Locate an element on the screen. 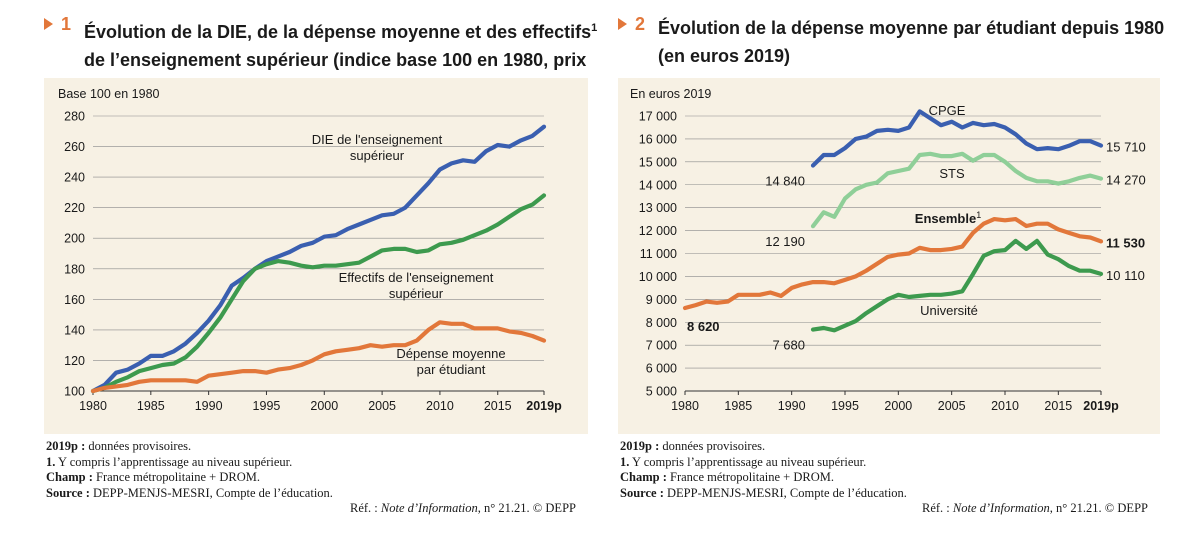 This screenshot has height=534, width=1200. y-tick-label: 6 000 is located at coordinates (661, 369).